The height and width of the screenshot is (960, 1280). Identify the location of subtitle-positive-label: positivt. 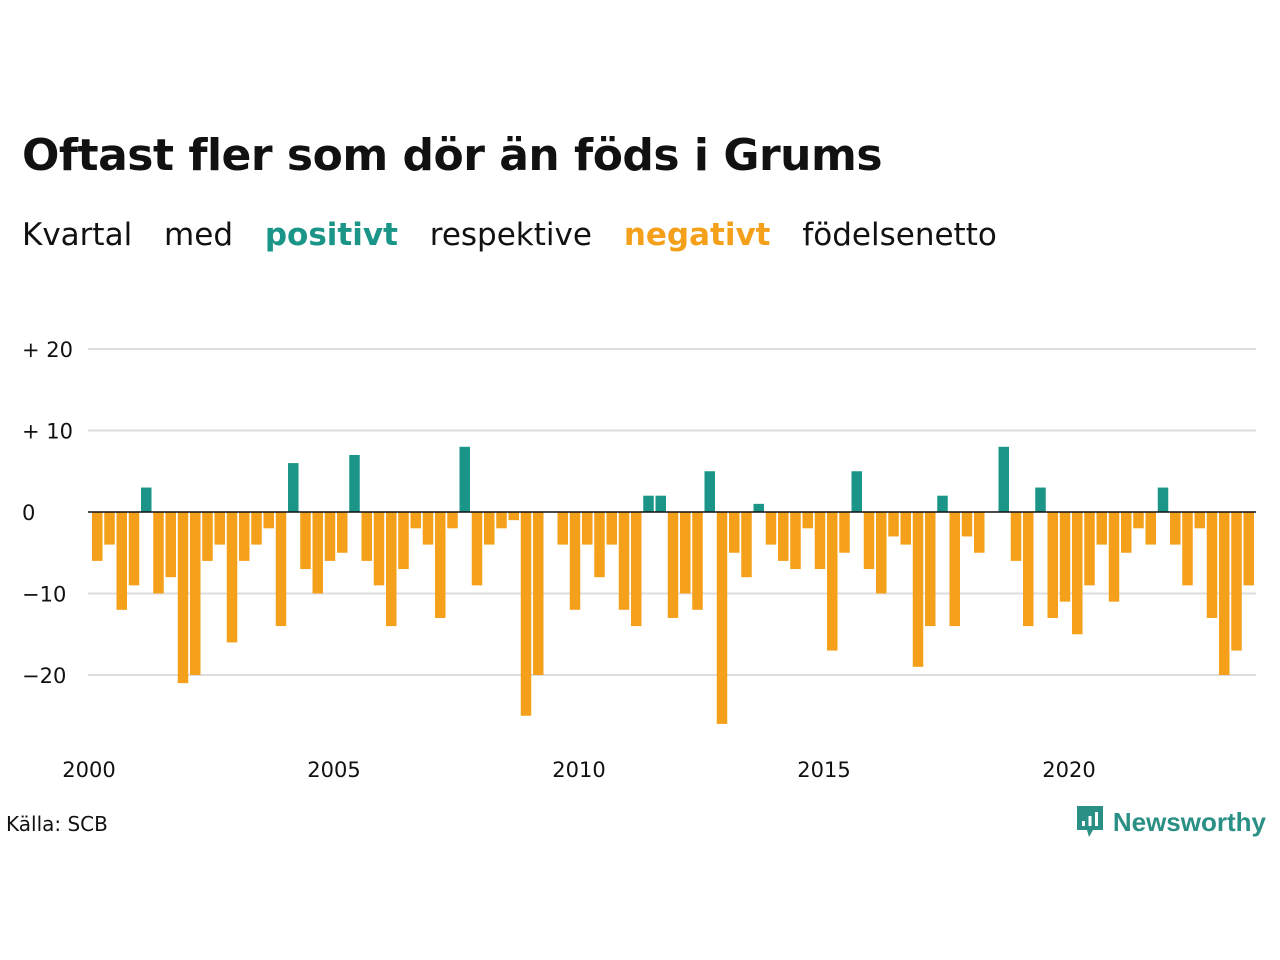
(331, 235).